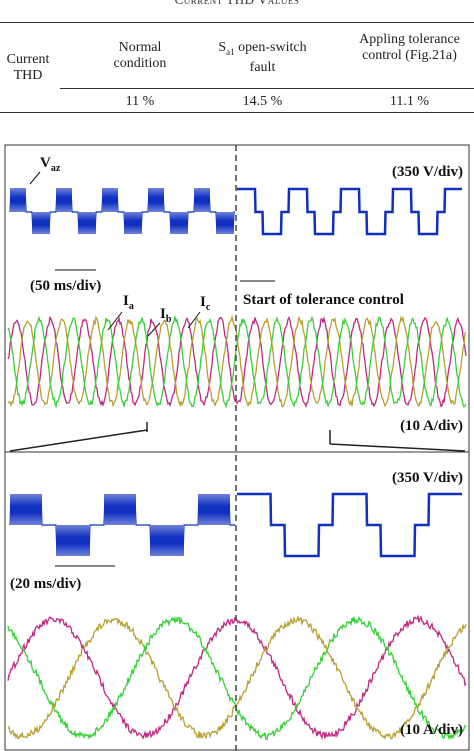 The width and height of the screenshot is (474, 751). What do you see at coordinates (222, 47) in the screenshot?
I see `header-text: S` at bounding box center [222, 47].